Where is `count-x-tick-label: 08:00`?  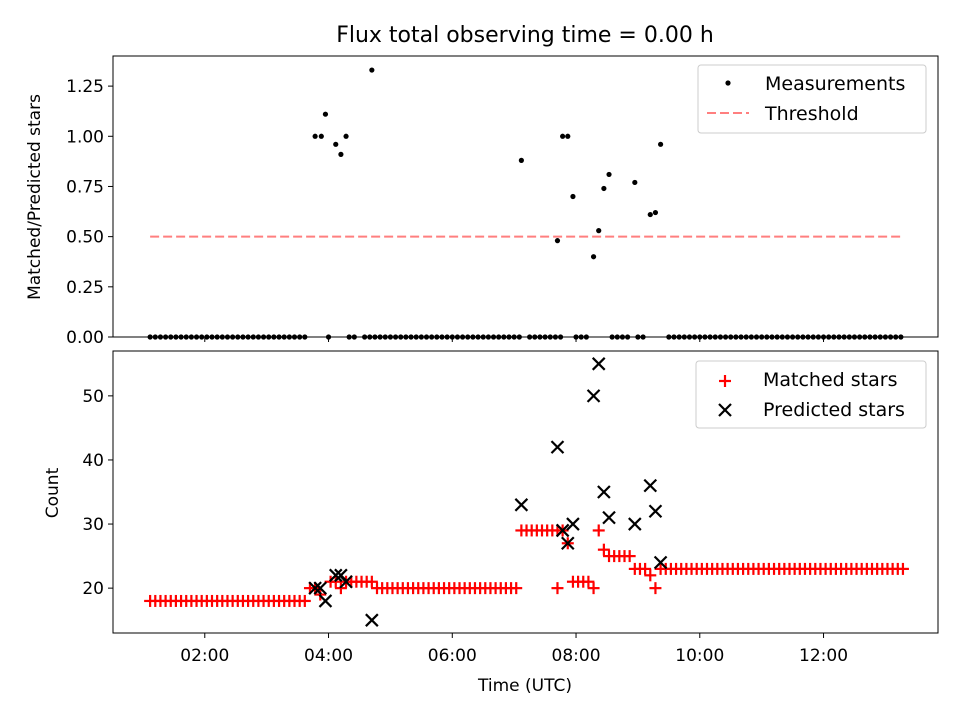 count-x-tick-label: 08:00 is located at coordinates (576, 656).